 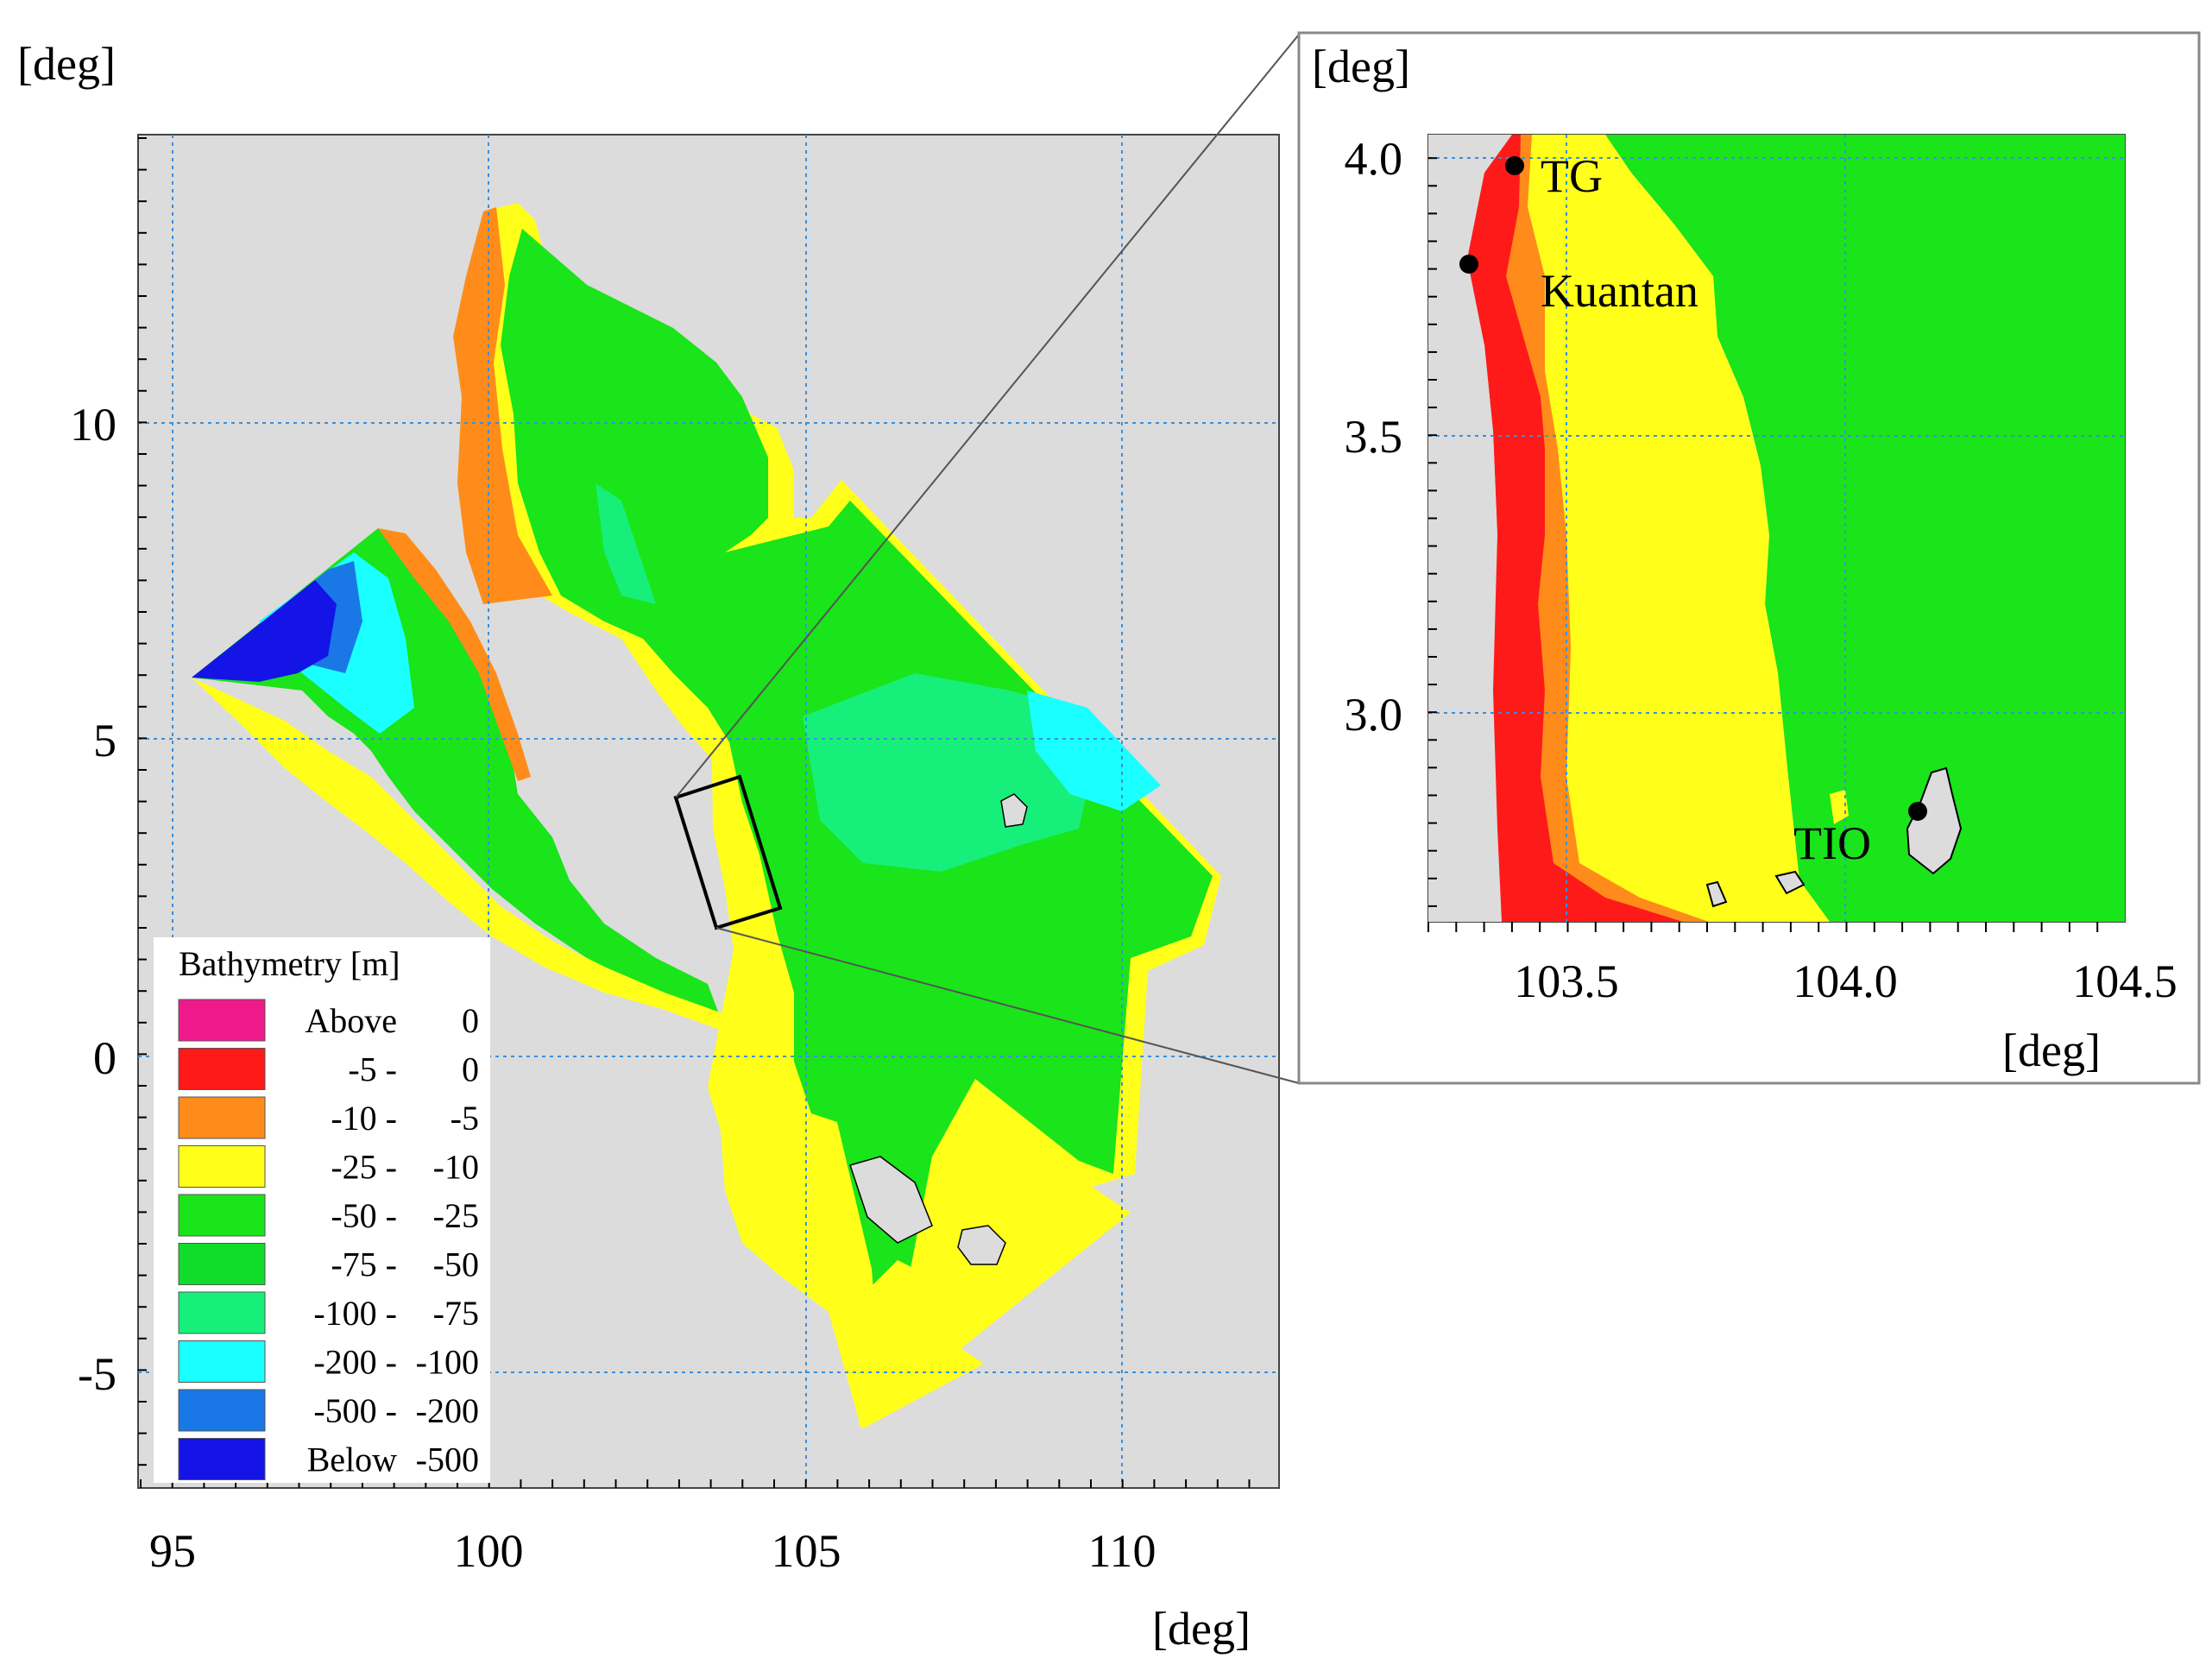 What do you see at coordinates (373, 1069) in the screenshot?
I see `legend-range-from-1: -5 -` at bounding box center [373, 1069].